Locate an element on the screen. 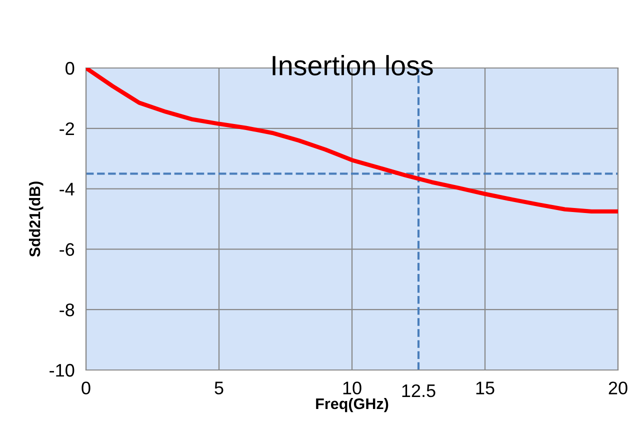 This screenshot has width=636, height=438. chart-title: Insertion loss is located at coordinates (352, 65).